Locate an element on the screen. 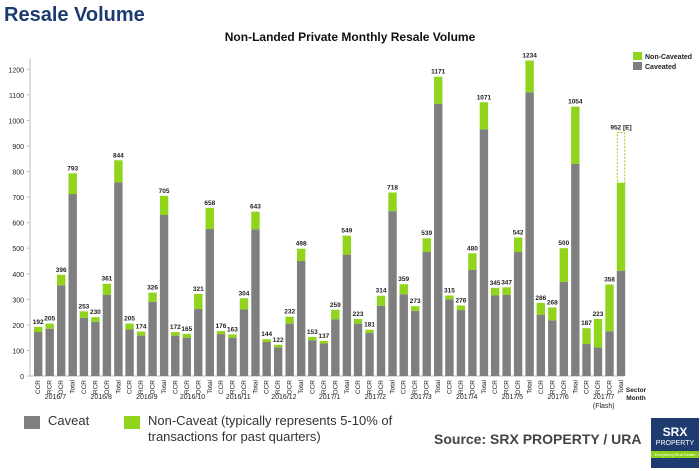 This screenshot has width=700, height=471. bar-value-label: 153 is located at coordinates (312, 332).